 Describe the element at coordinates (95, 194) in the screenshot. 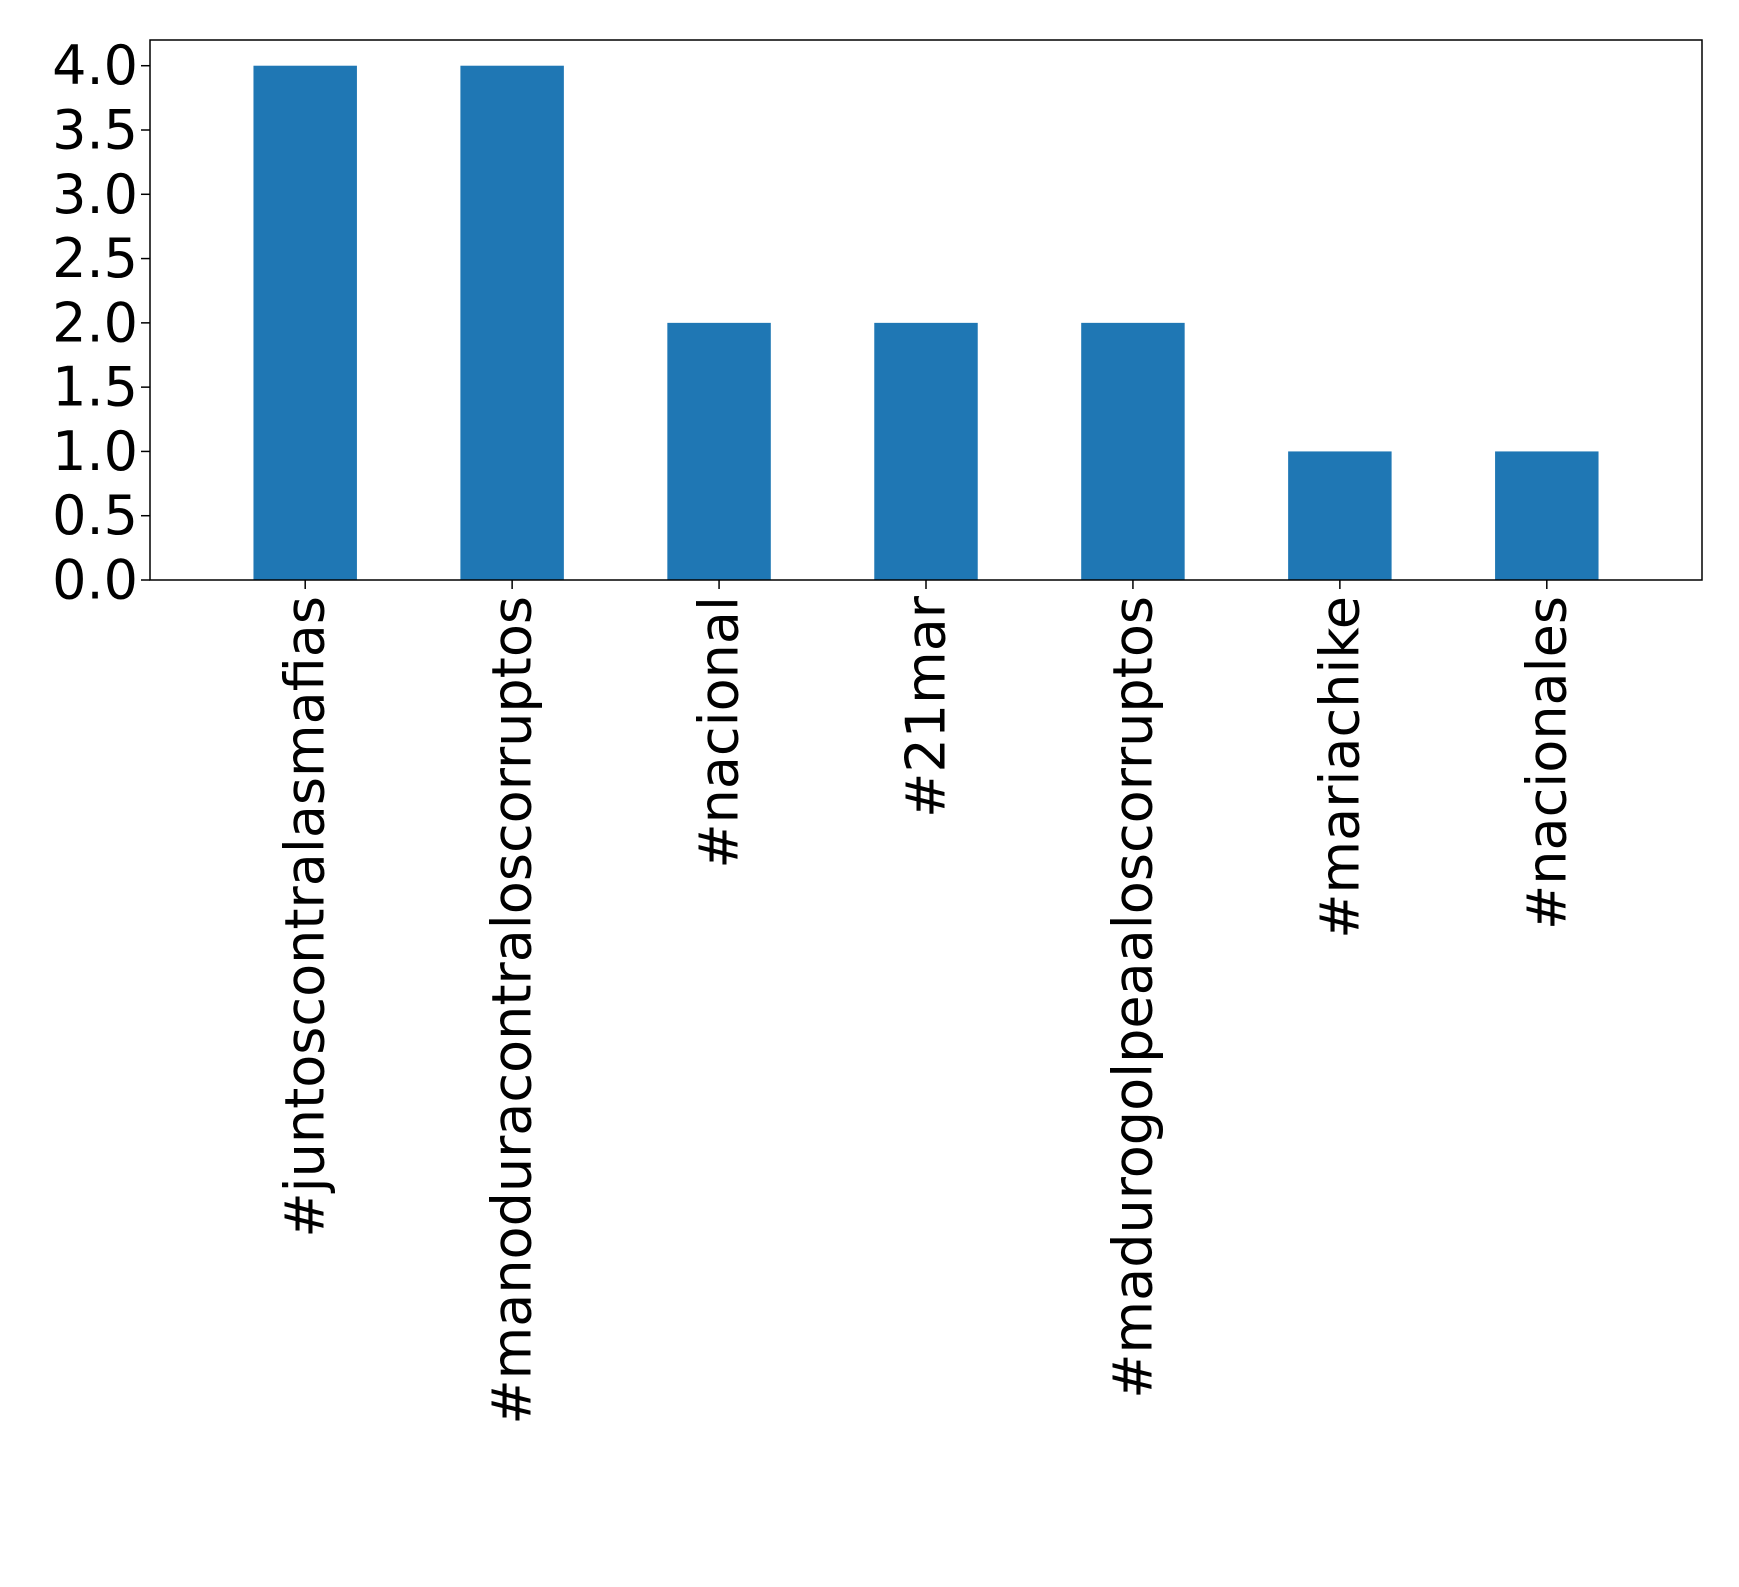

I see `y-tick-label: 3.0` at that location.